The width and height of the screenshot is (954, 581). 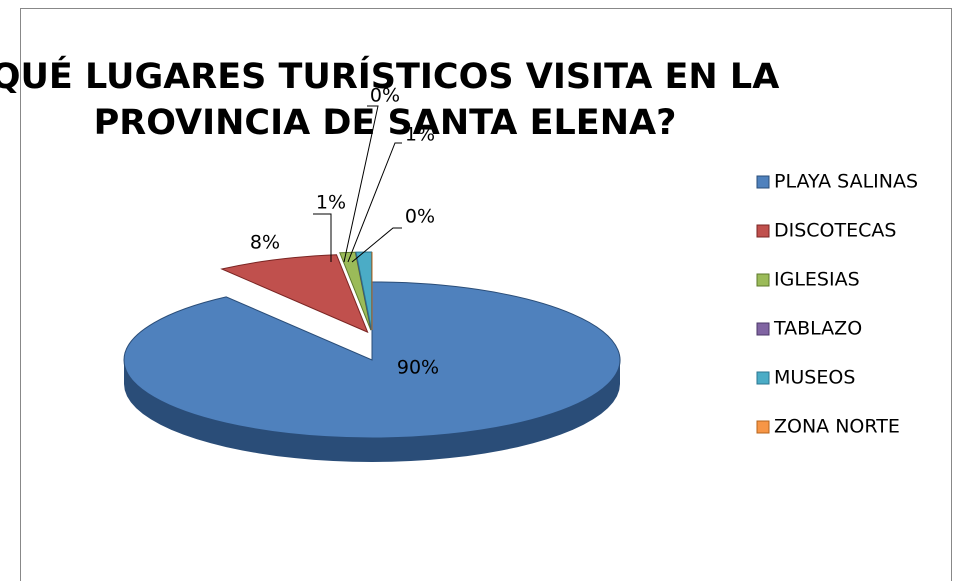 I want to click on legend-label: MUSEOS, so click(x=814, y=378).